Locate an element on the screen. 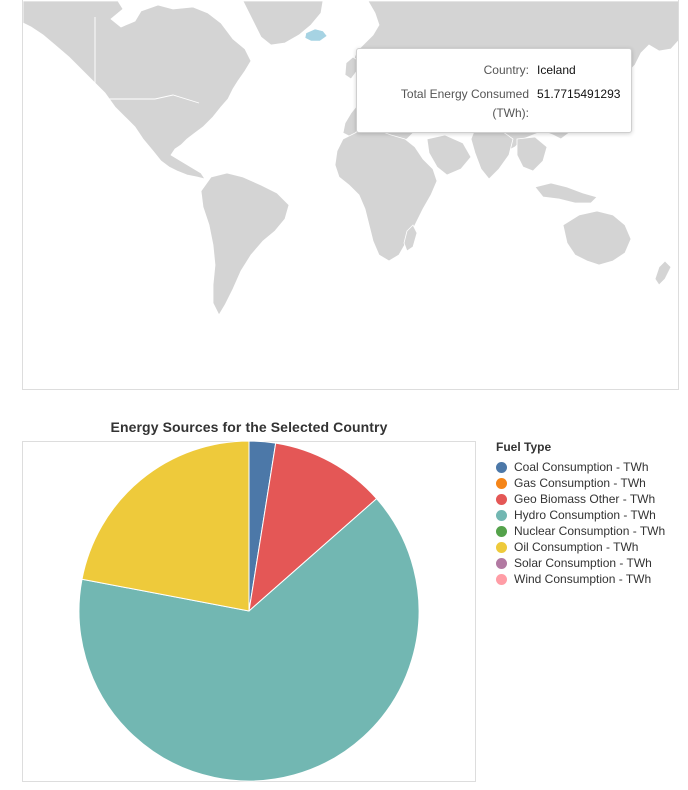 This screenshot has width=688, height=790. legend-item: Oil Consumption - TWh is located at coordinates (580, 547).